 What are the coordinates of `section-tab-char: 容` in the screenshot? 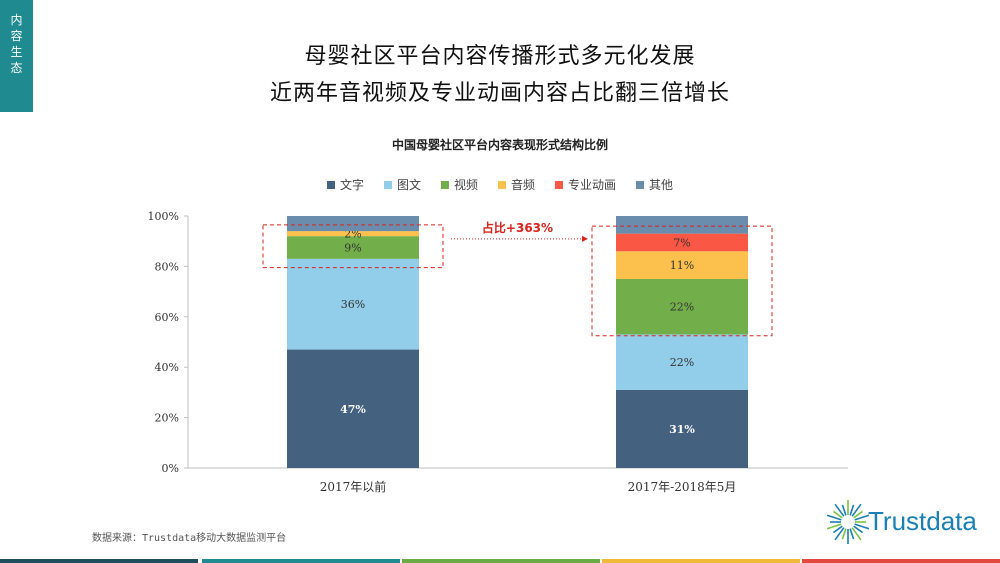 It's located at (16, 36).